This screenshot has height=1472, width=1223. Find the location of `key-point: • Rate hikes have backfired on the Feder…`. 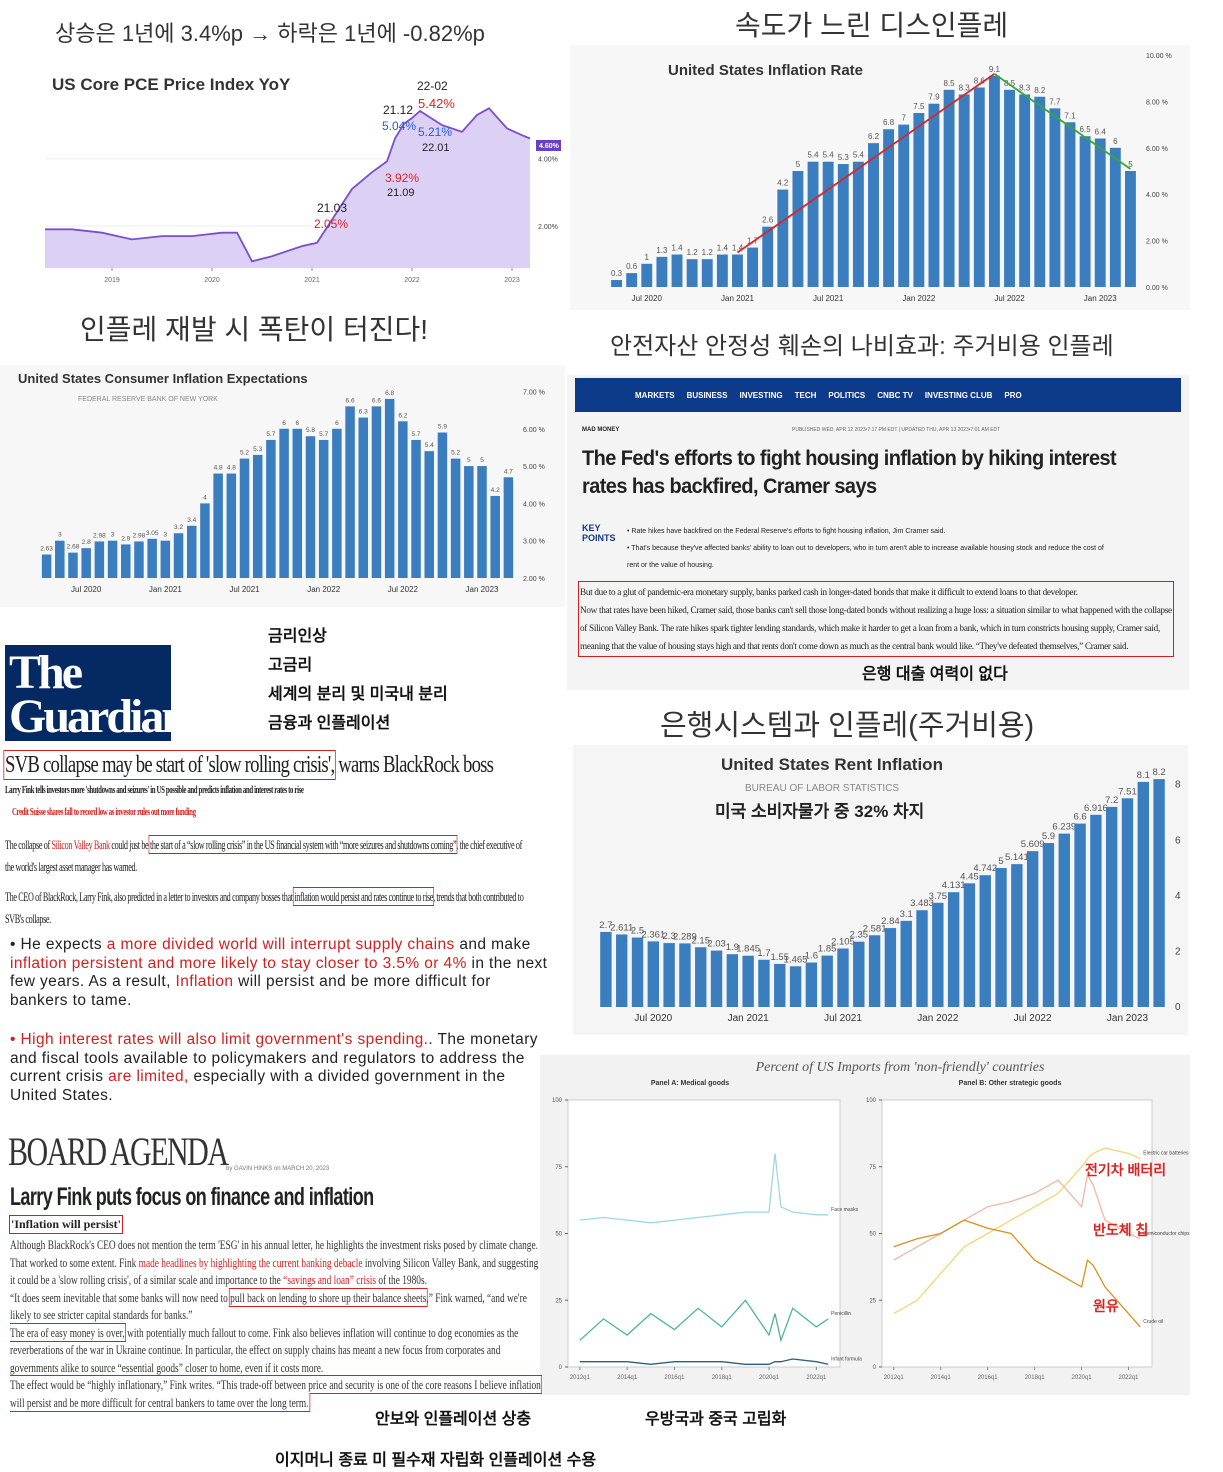

key-point: • Rate hikes have backfired on the Feder… is located at coordinates (786, 531).